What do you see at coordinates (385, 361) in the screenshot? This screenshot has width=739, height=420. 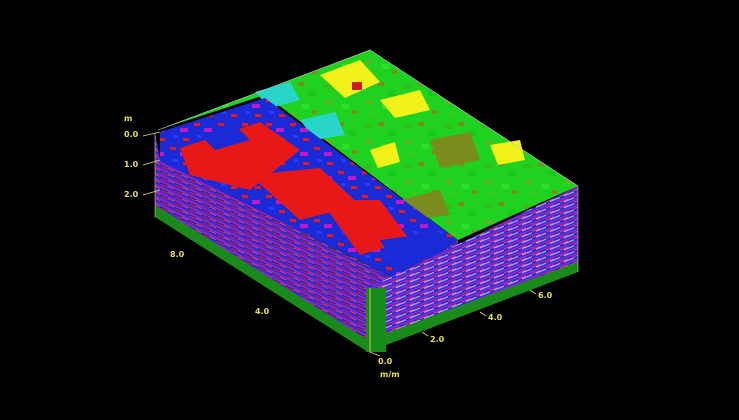 I see `right-axis-tick-0: 0.0` at bounding box center [385, 361].